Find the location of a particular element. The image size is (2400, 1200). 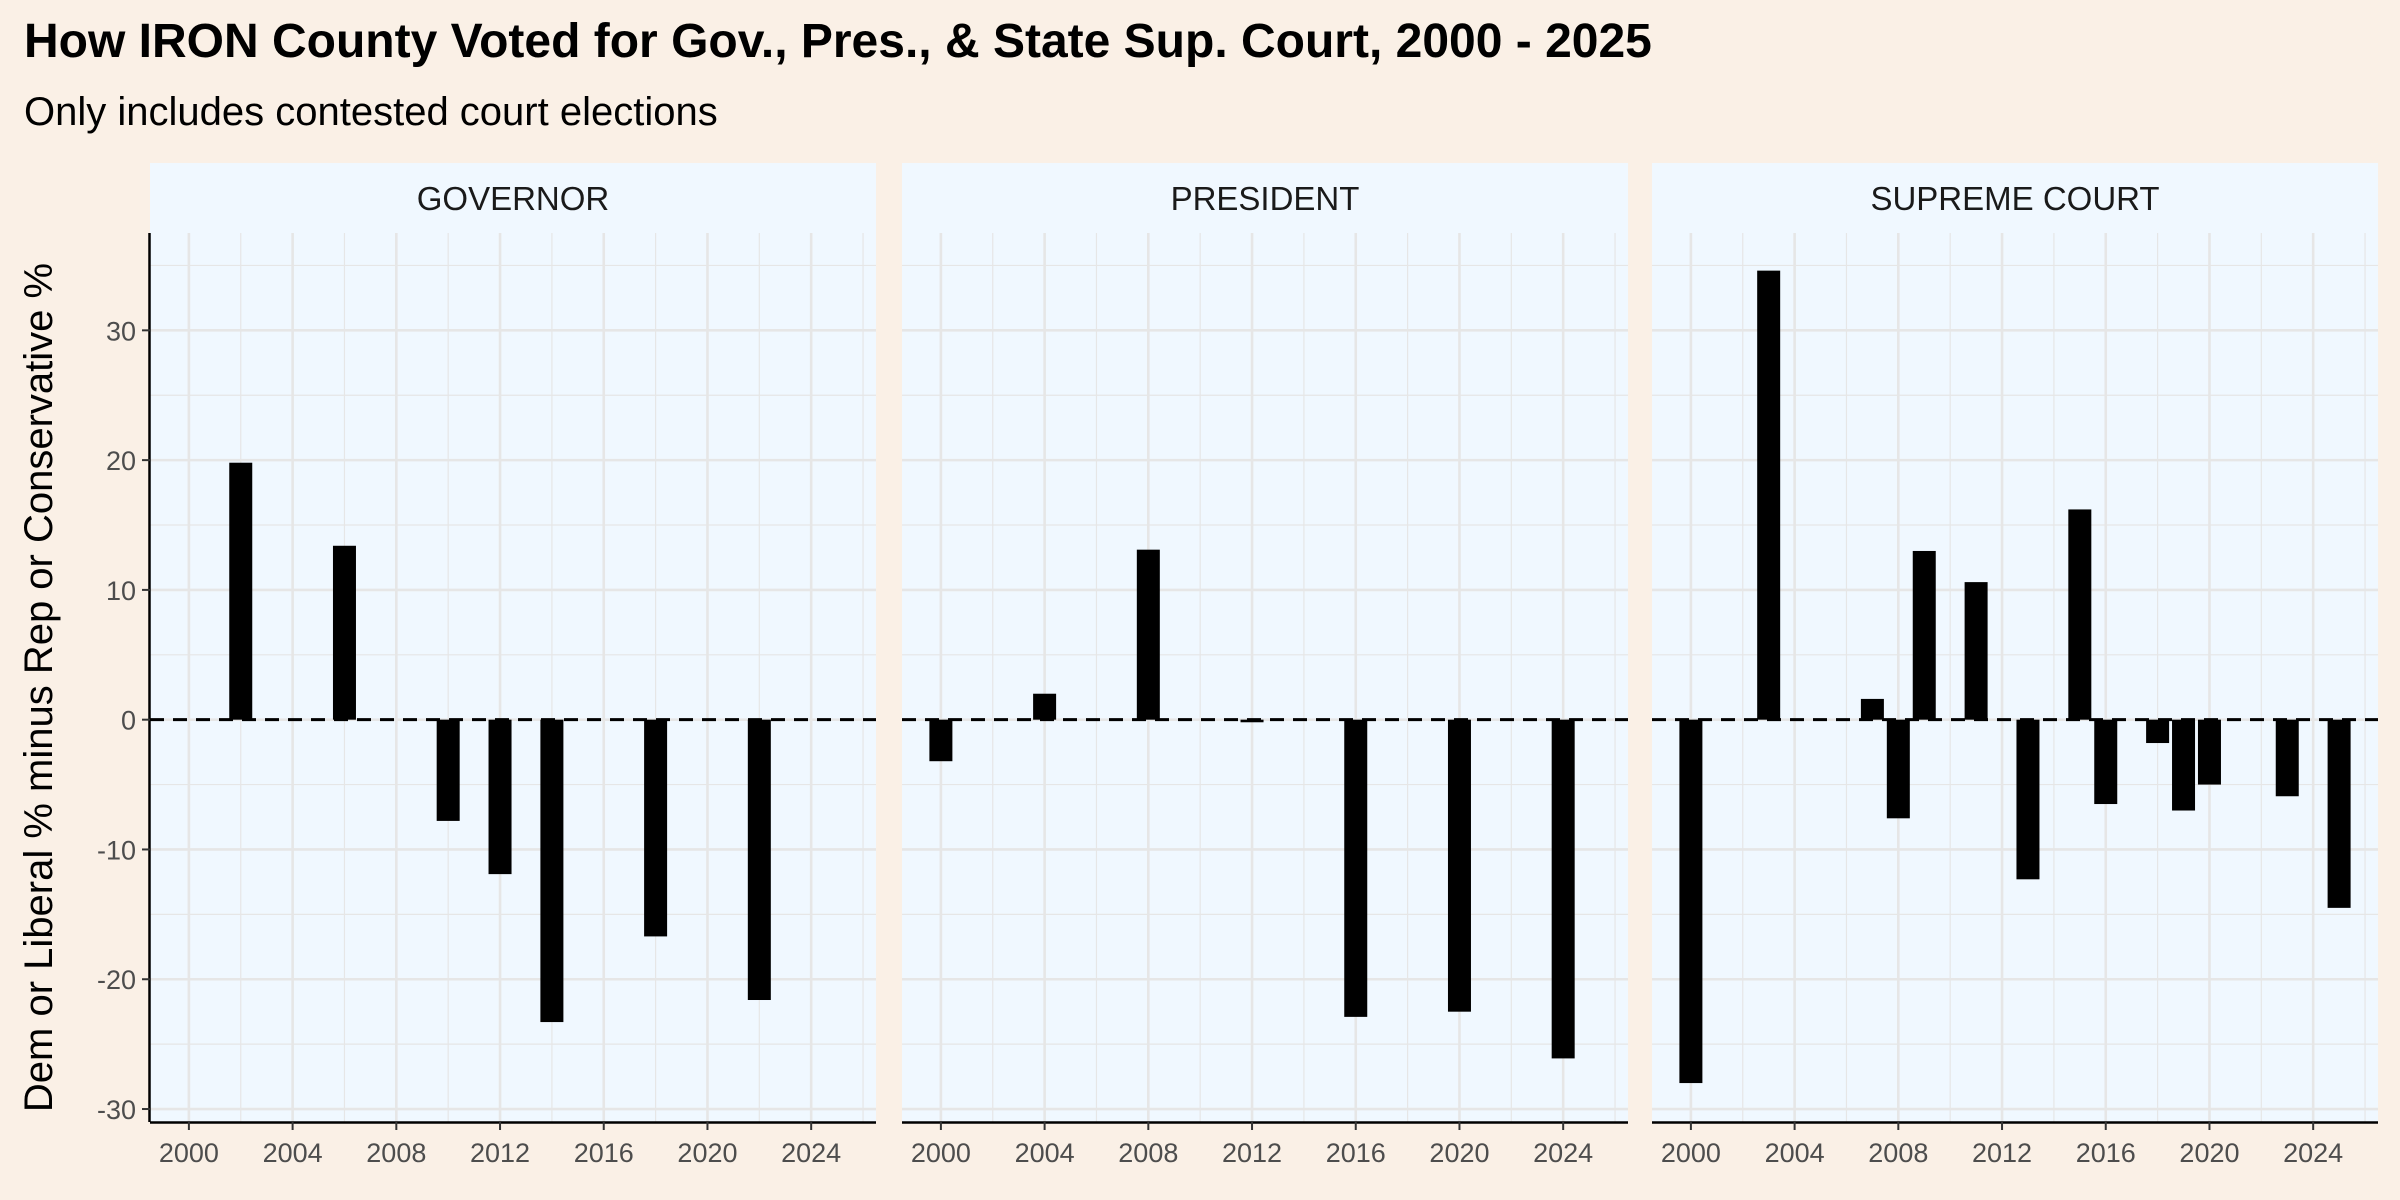

y-tick-label: -20 is located at coordinates (116, 980).